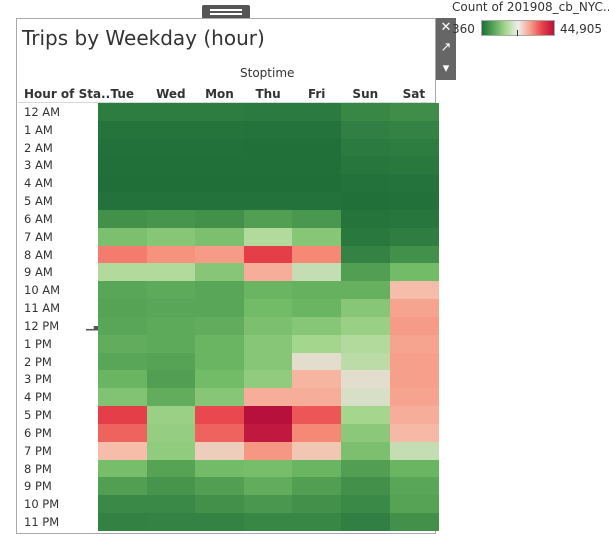 The width and height of the screenshot is (609, 549). What do you see at coordinates (97, 325) in the screenshot?
I see `sort-icon: ▁▃▅` at bounding box center [97, 325].